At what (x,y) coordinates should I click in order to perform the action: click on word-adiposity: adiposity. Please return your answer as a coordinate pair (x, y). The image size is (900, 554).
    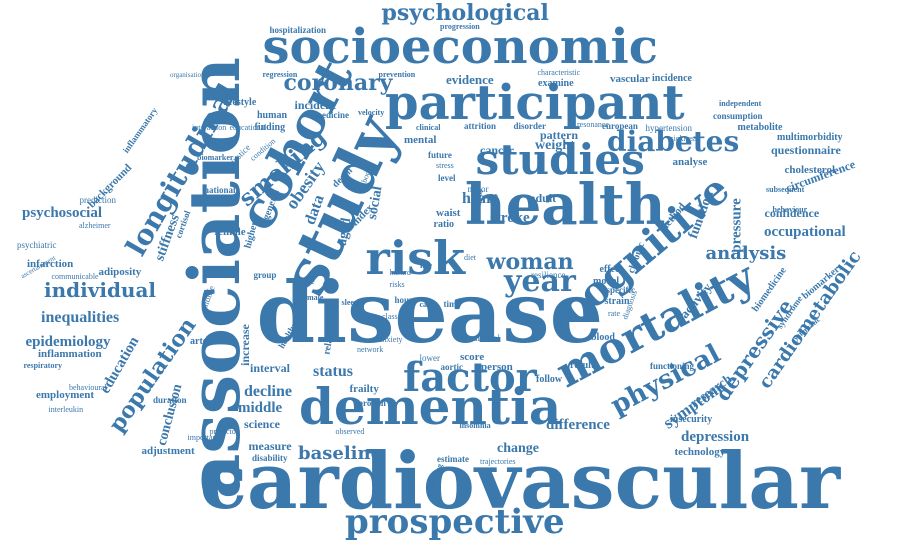
    Looking at the image, I should click on (120, 271).